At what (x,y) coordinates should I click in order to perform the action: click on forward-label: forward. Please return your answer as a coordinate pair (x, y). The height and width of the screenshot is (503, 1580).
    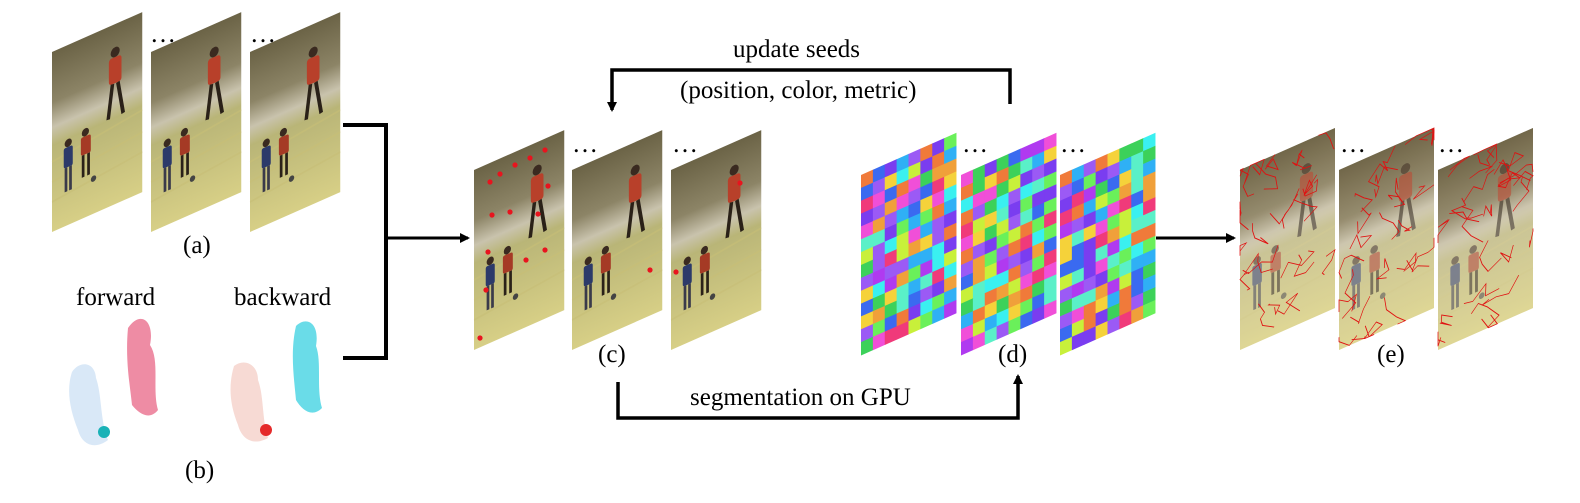
    Looking at the image, I should click on (116, 297).